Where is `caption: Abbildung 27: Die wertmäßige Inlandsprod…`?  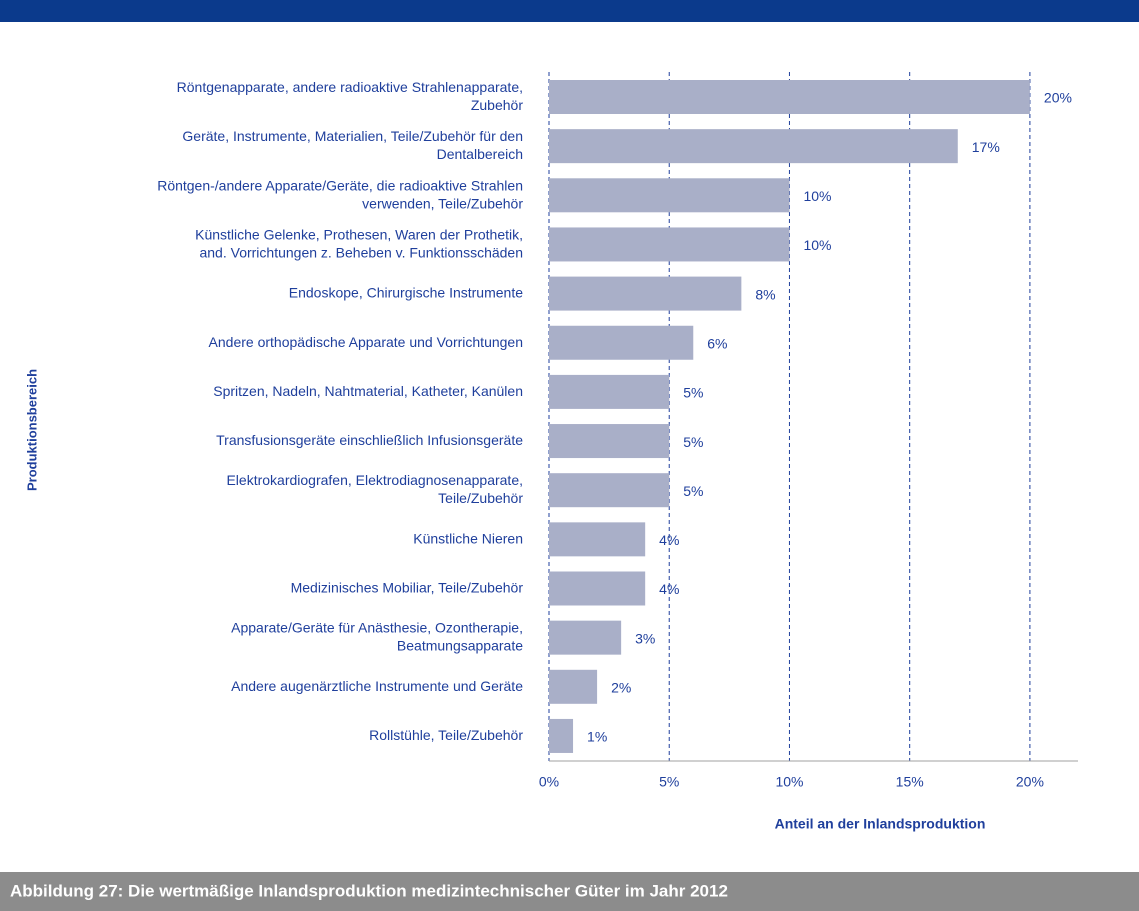
caption: Abbildung 27: Die wertmäßige Inlandsprod… is located at coordinates (369, 890).